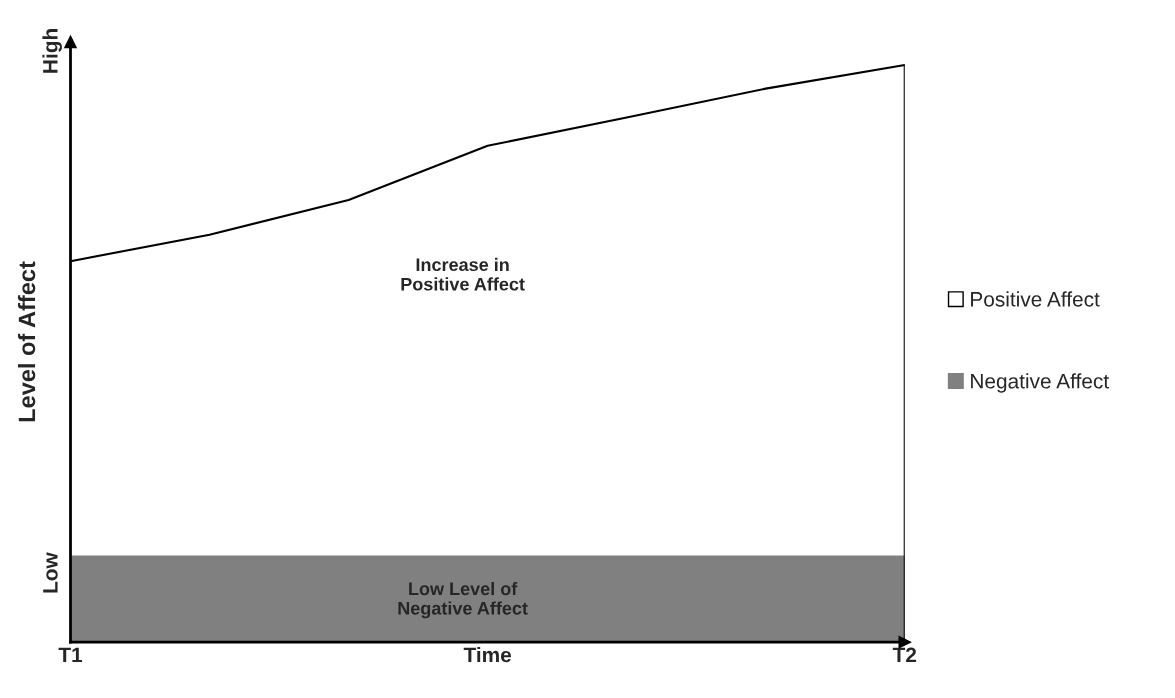  Describe the element at coordinates (1040, 383) in the screenshot. I see `legend-label: Negative Affect` at that location.